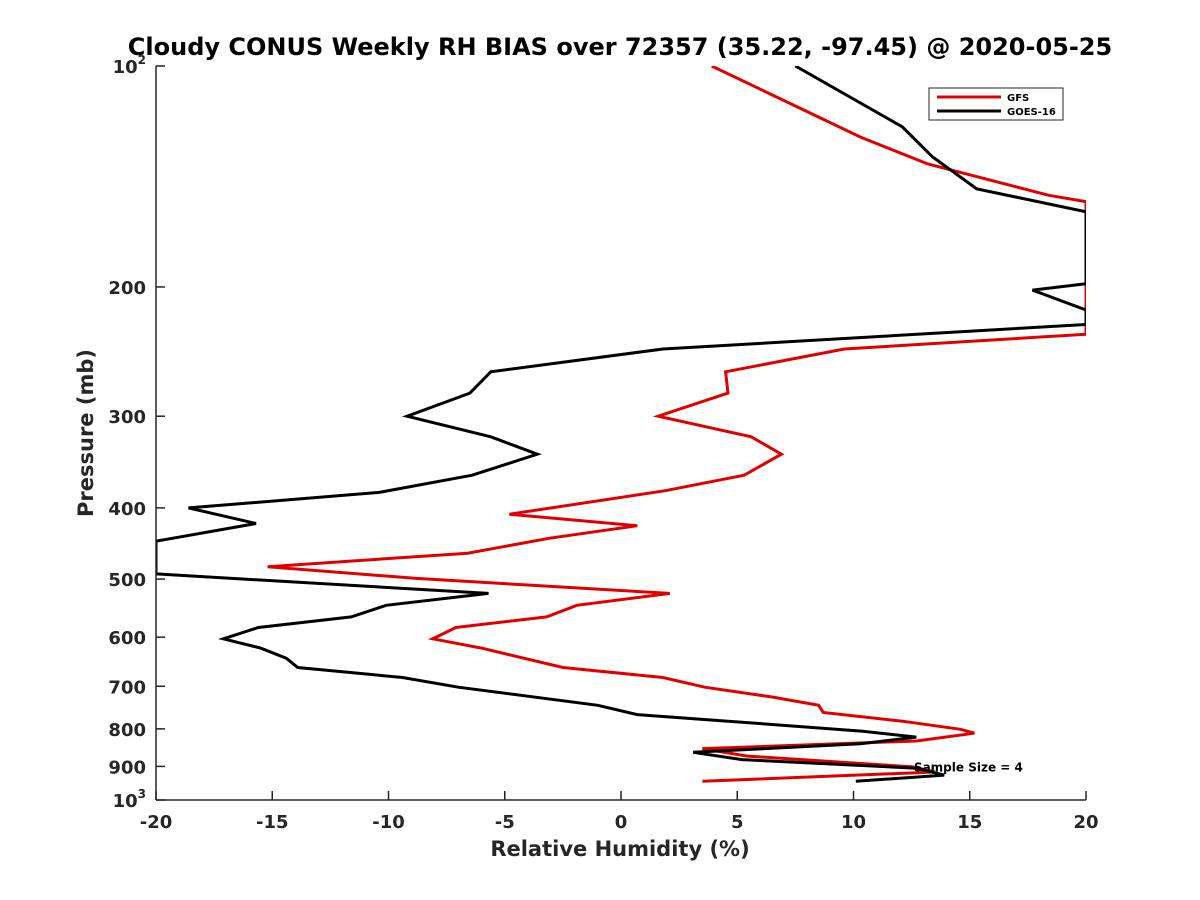 The width and height of the screenshot is (1200, 900). What do you see at coordinates (127, 417) in the screenshot?
I see `y-tick-label: 300` at bounding box center [127, 417].